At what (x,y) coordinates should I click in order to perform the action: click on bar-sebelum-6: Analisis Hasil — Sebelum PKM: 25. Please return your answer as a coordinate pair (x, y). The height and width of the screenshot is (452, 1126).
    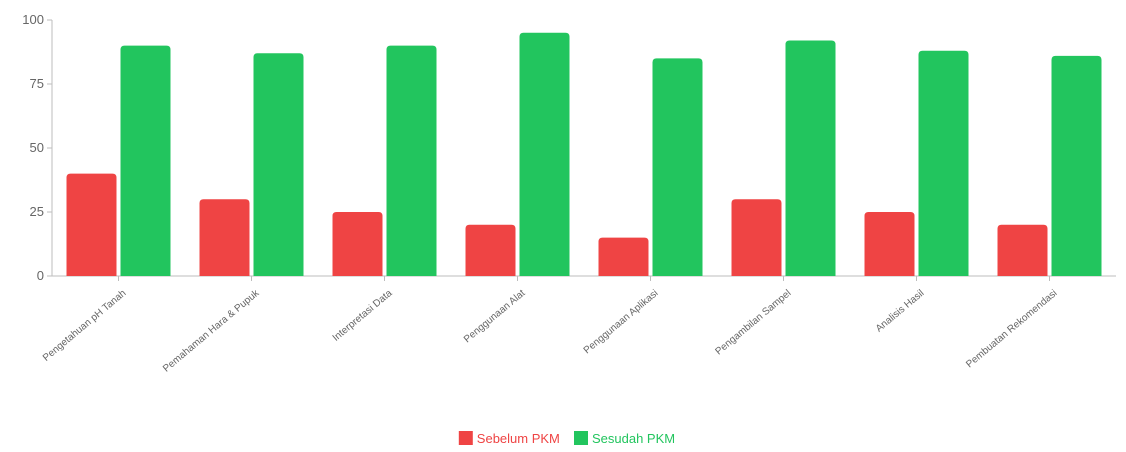
    Looking at the image, I should click on (889, 244).